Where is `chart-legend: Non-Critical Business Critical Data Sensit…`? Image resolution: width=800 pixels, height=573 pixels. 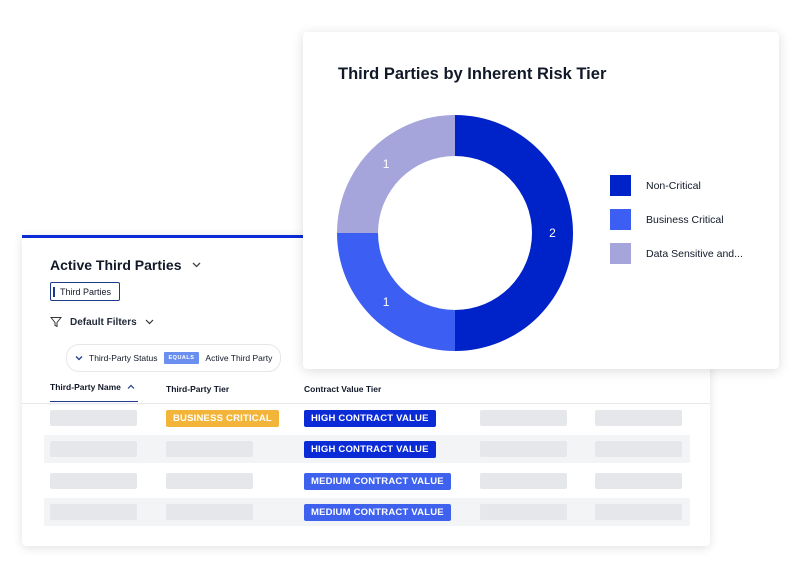 chart-legend: Non-Critical Business Critical Data Sensit… is located at coordinates (676, 226).